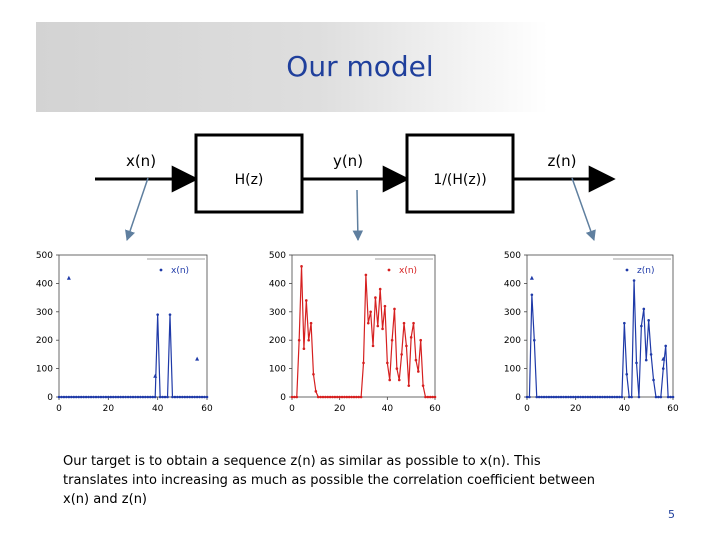 This screenshot has height=540, width=720. Describe the element at coordinates (161, 270) in the screenshot. I see `plot-1-legend-swatch` at that location.